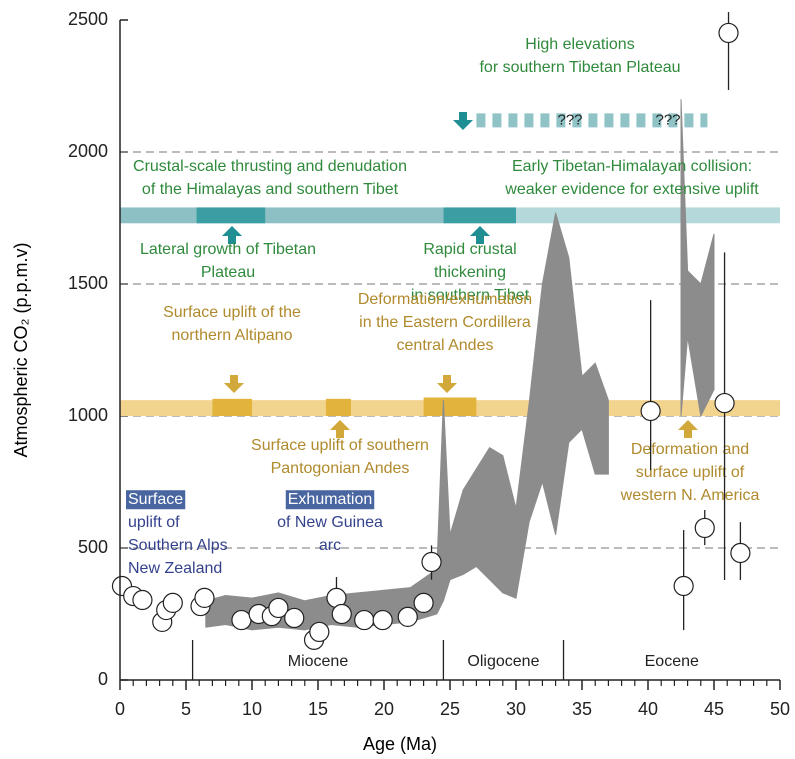  Describe the element at coordinates (445, 322) in the screenshot. I see `annotation: in the Eastern Cordillera` at that location.